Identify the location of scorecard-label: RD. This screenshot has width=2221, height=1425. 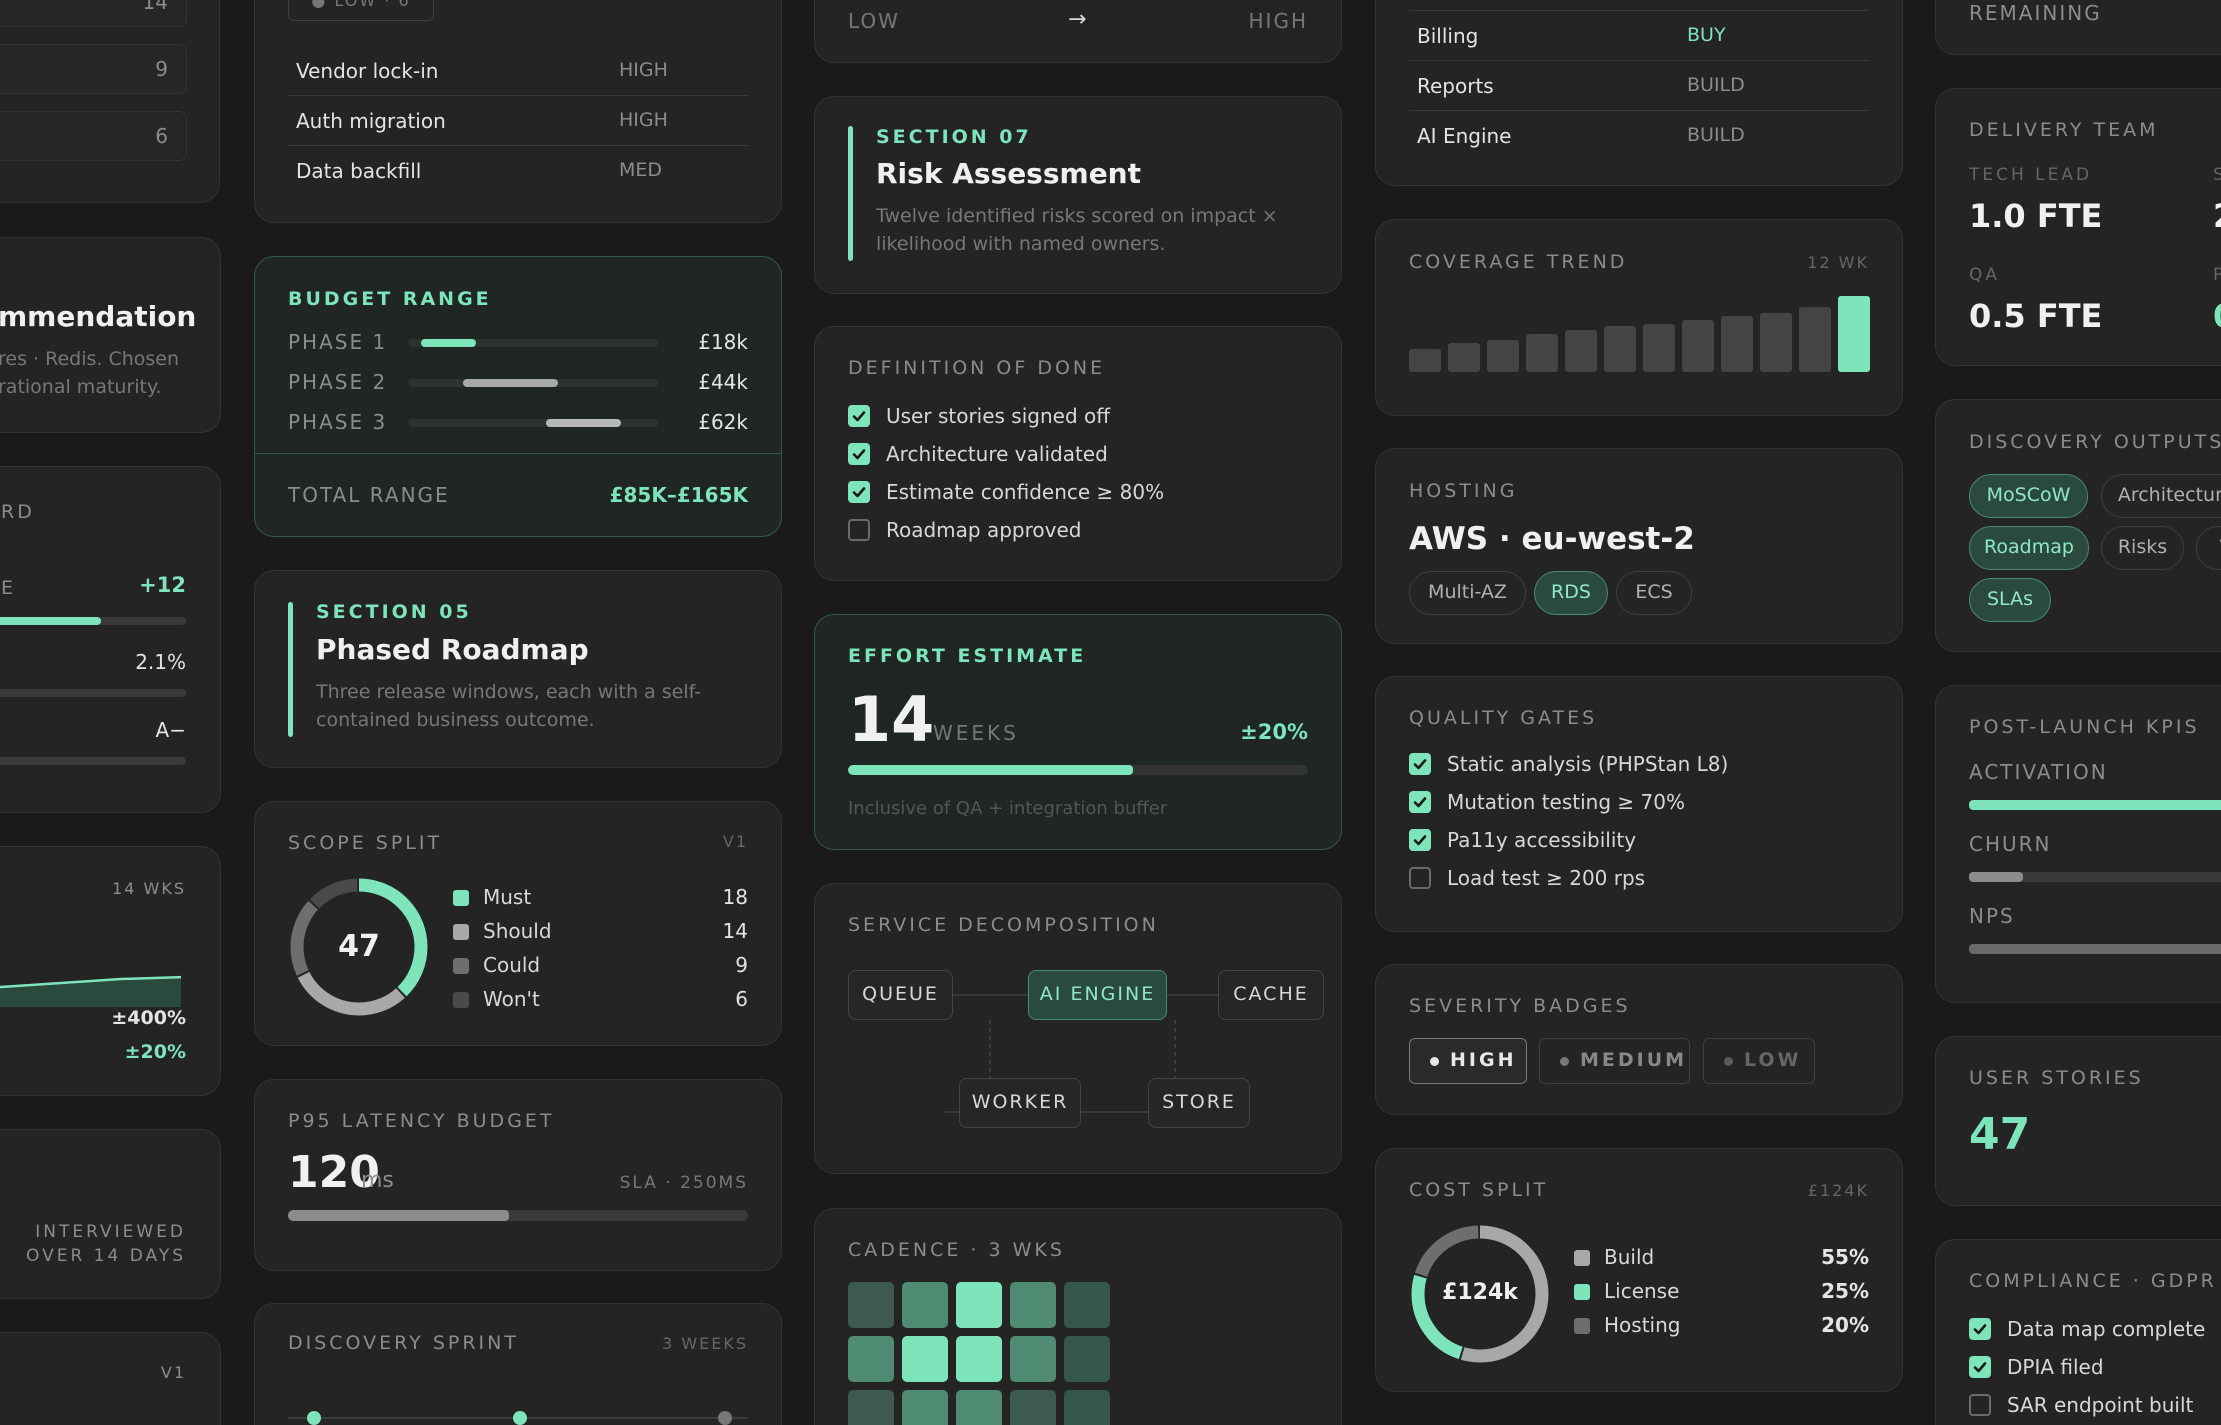
(18, 512).